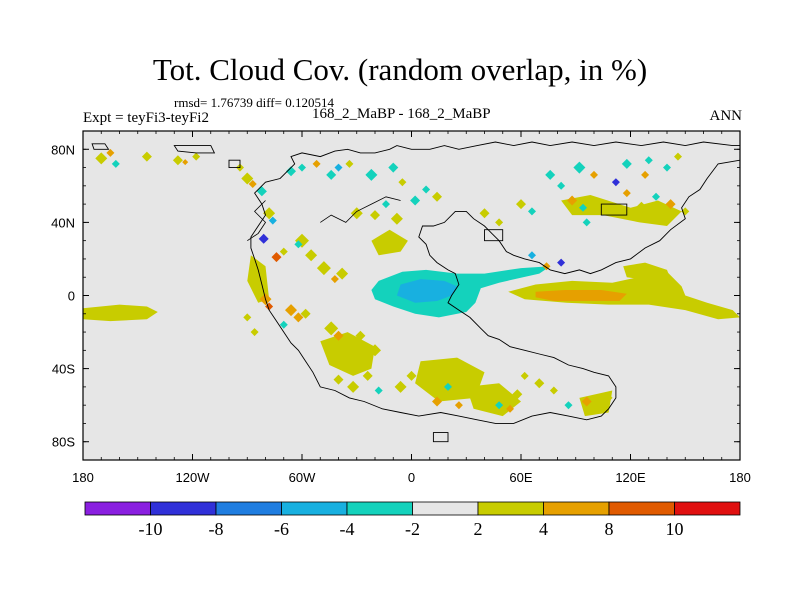  Describe the element at coordinates (216, 529) in the screenshot. I see `colorbar-label-1: -8` at that location.